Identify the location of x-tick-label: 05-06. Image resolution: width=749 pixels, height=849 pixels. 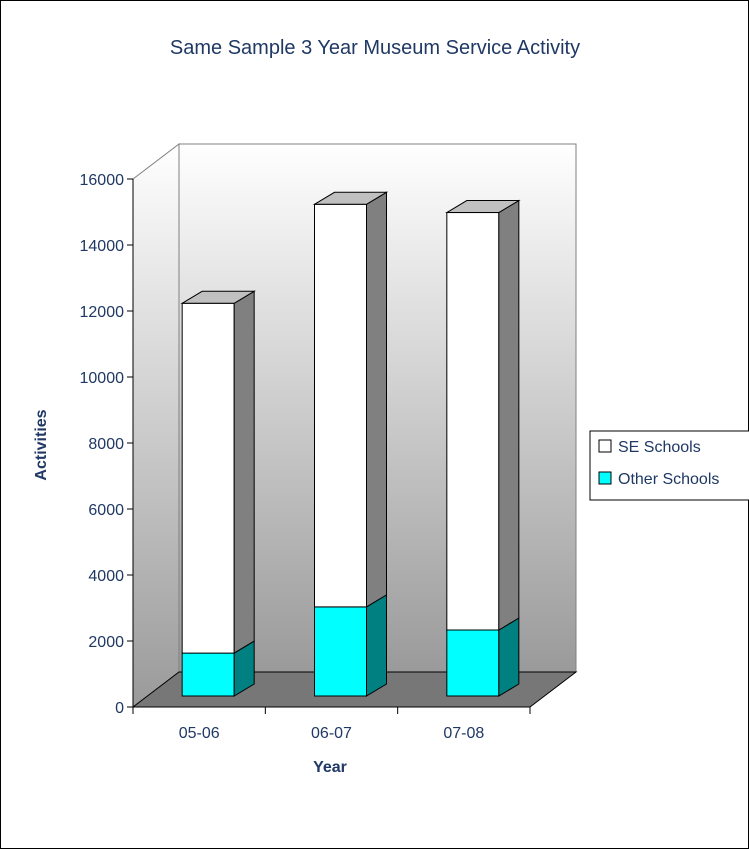
(199, 733).